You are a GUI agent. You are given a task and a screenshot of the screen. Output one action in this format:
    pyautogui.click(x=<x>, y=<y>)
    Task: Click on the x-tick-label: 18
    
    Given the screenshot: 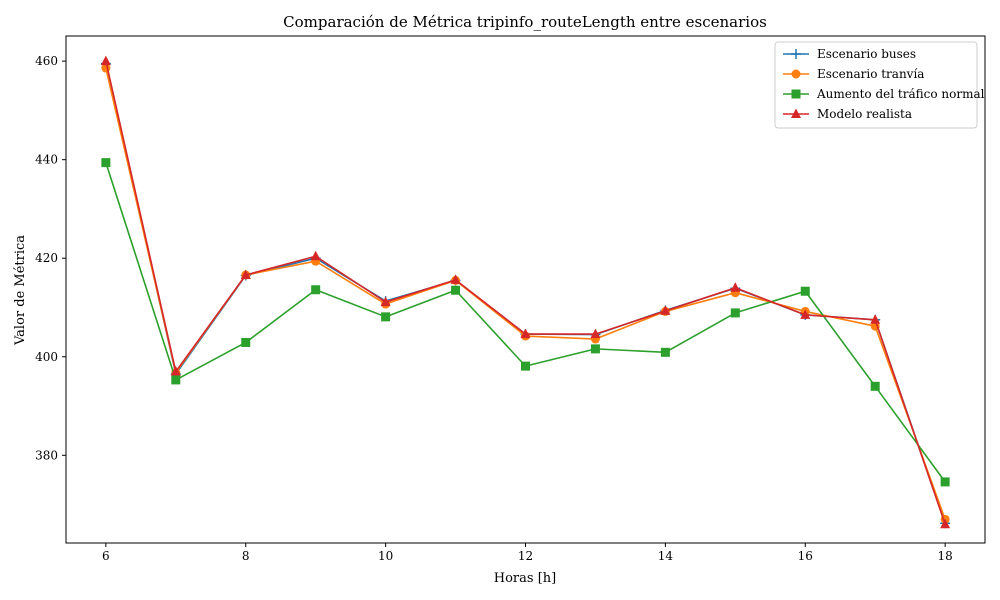 What is the action you would take?
    pyautogui.click(x=944, y=556)
    